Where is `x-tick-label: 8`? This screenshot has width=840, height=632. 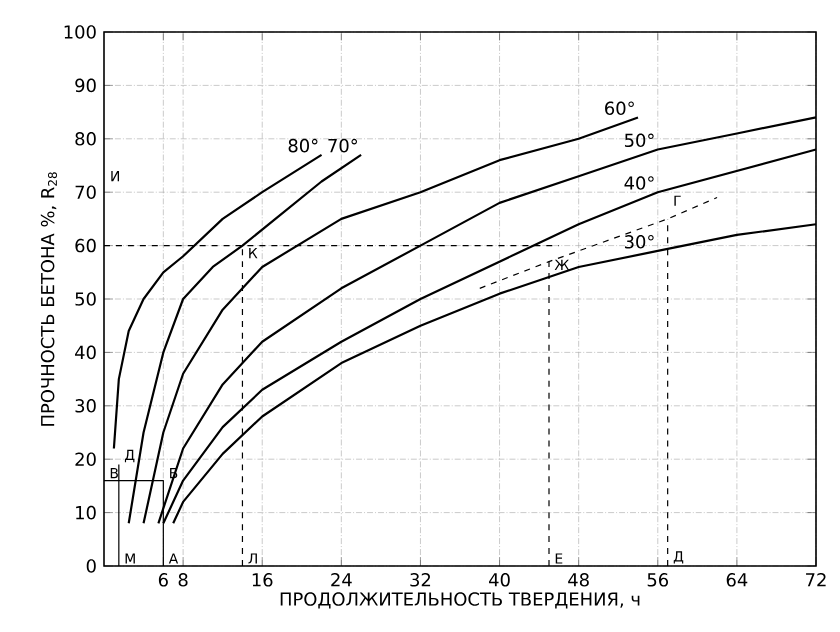
x-tick-label: 8 is located at coordinates (183, 580).